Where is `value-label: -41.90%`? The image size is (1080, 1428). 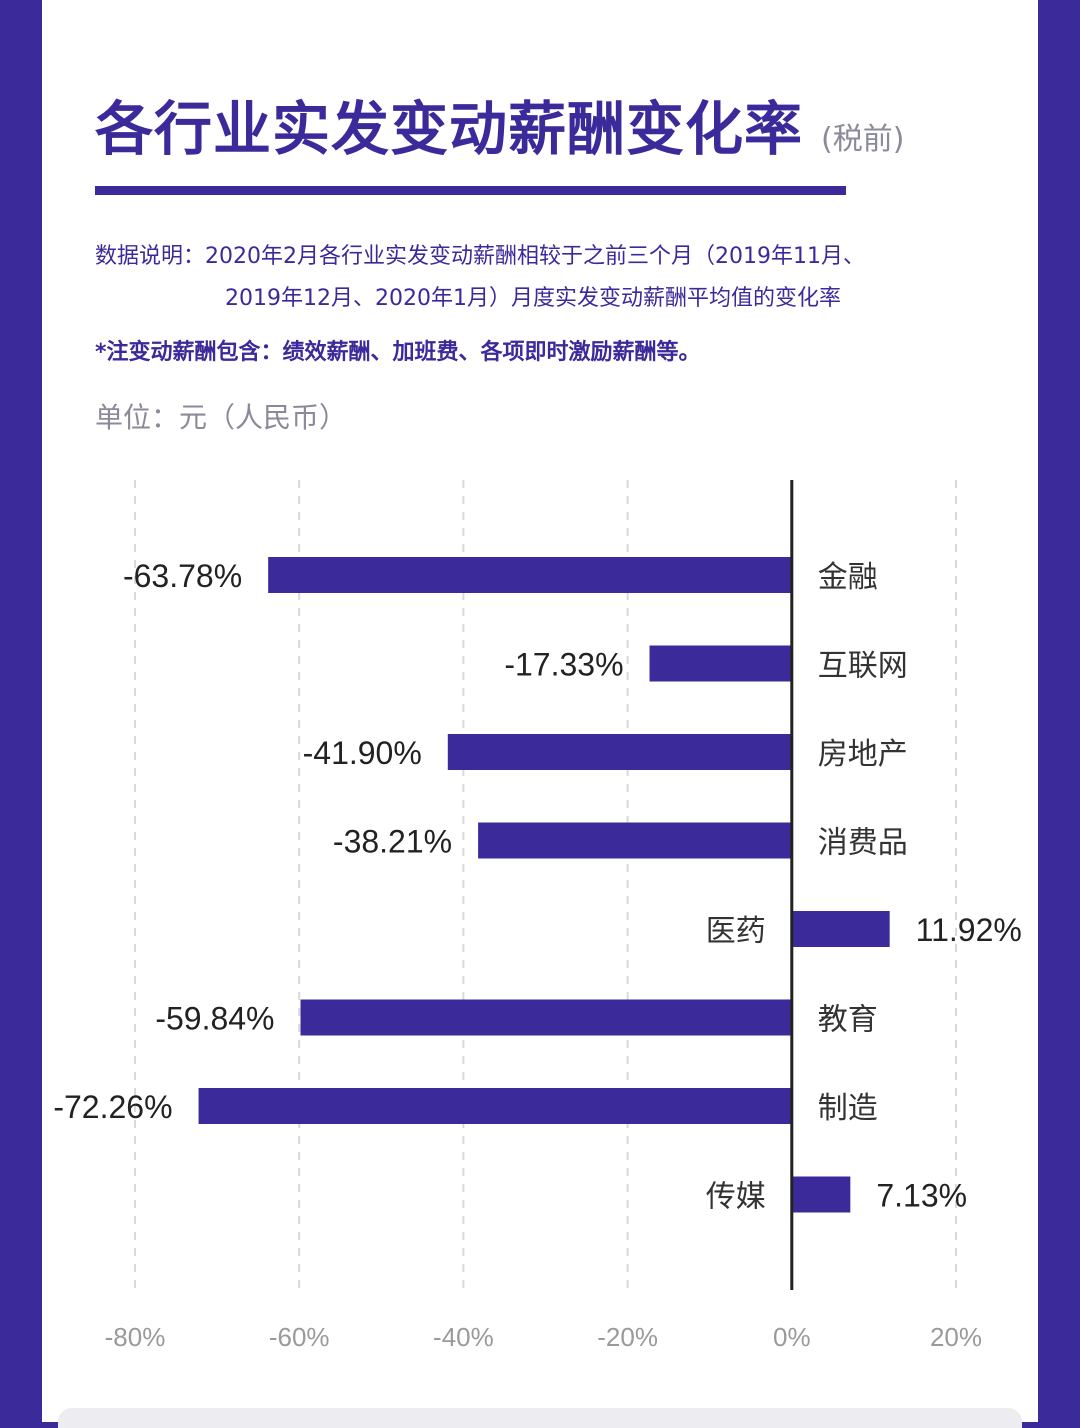
value-label: -41.90% is located at coordinates (362, 753).